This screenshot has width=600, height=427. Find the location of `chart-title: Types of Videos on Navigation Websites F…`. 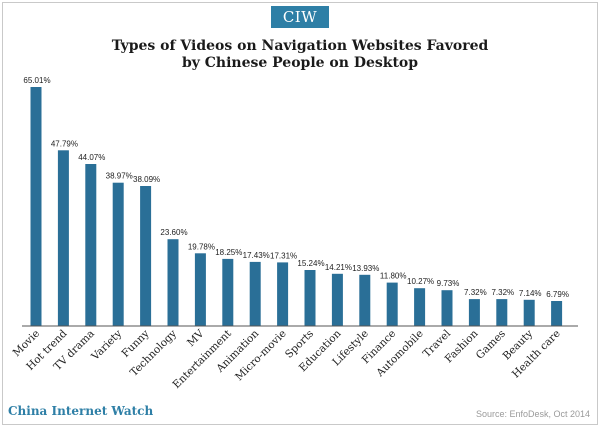

chart-title: Types of Videos on Navigation Websites F… is located at coordinates (300, 55).